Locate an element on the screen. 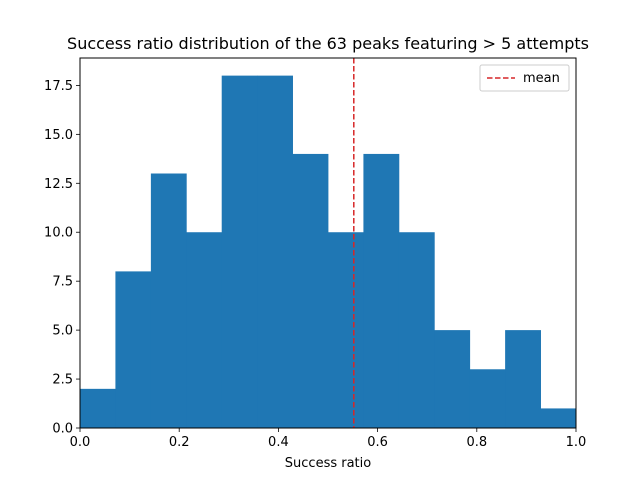 This screenshot has width=640, height=480. y-tick-label: 15.0 is located at coordinates (58, 135).